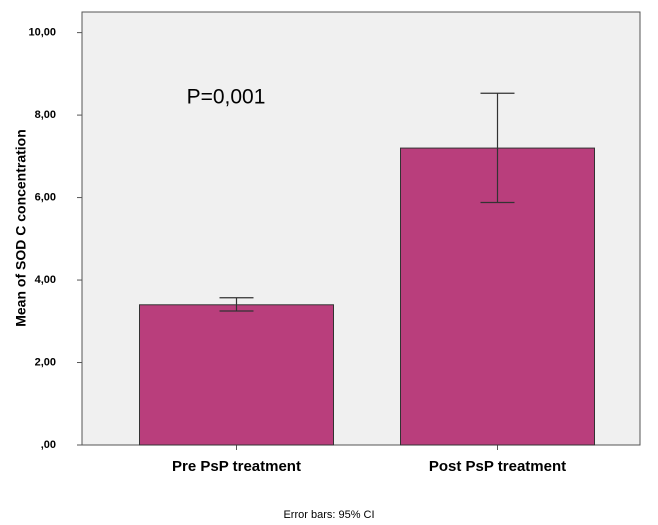 The width and height of the screenshot is (658, 525). I want to click on x-tick-label: Pre PsP treatment, so click(236, 466).